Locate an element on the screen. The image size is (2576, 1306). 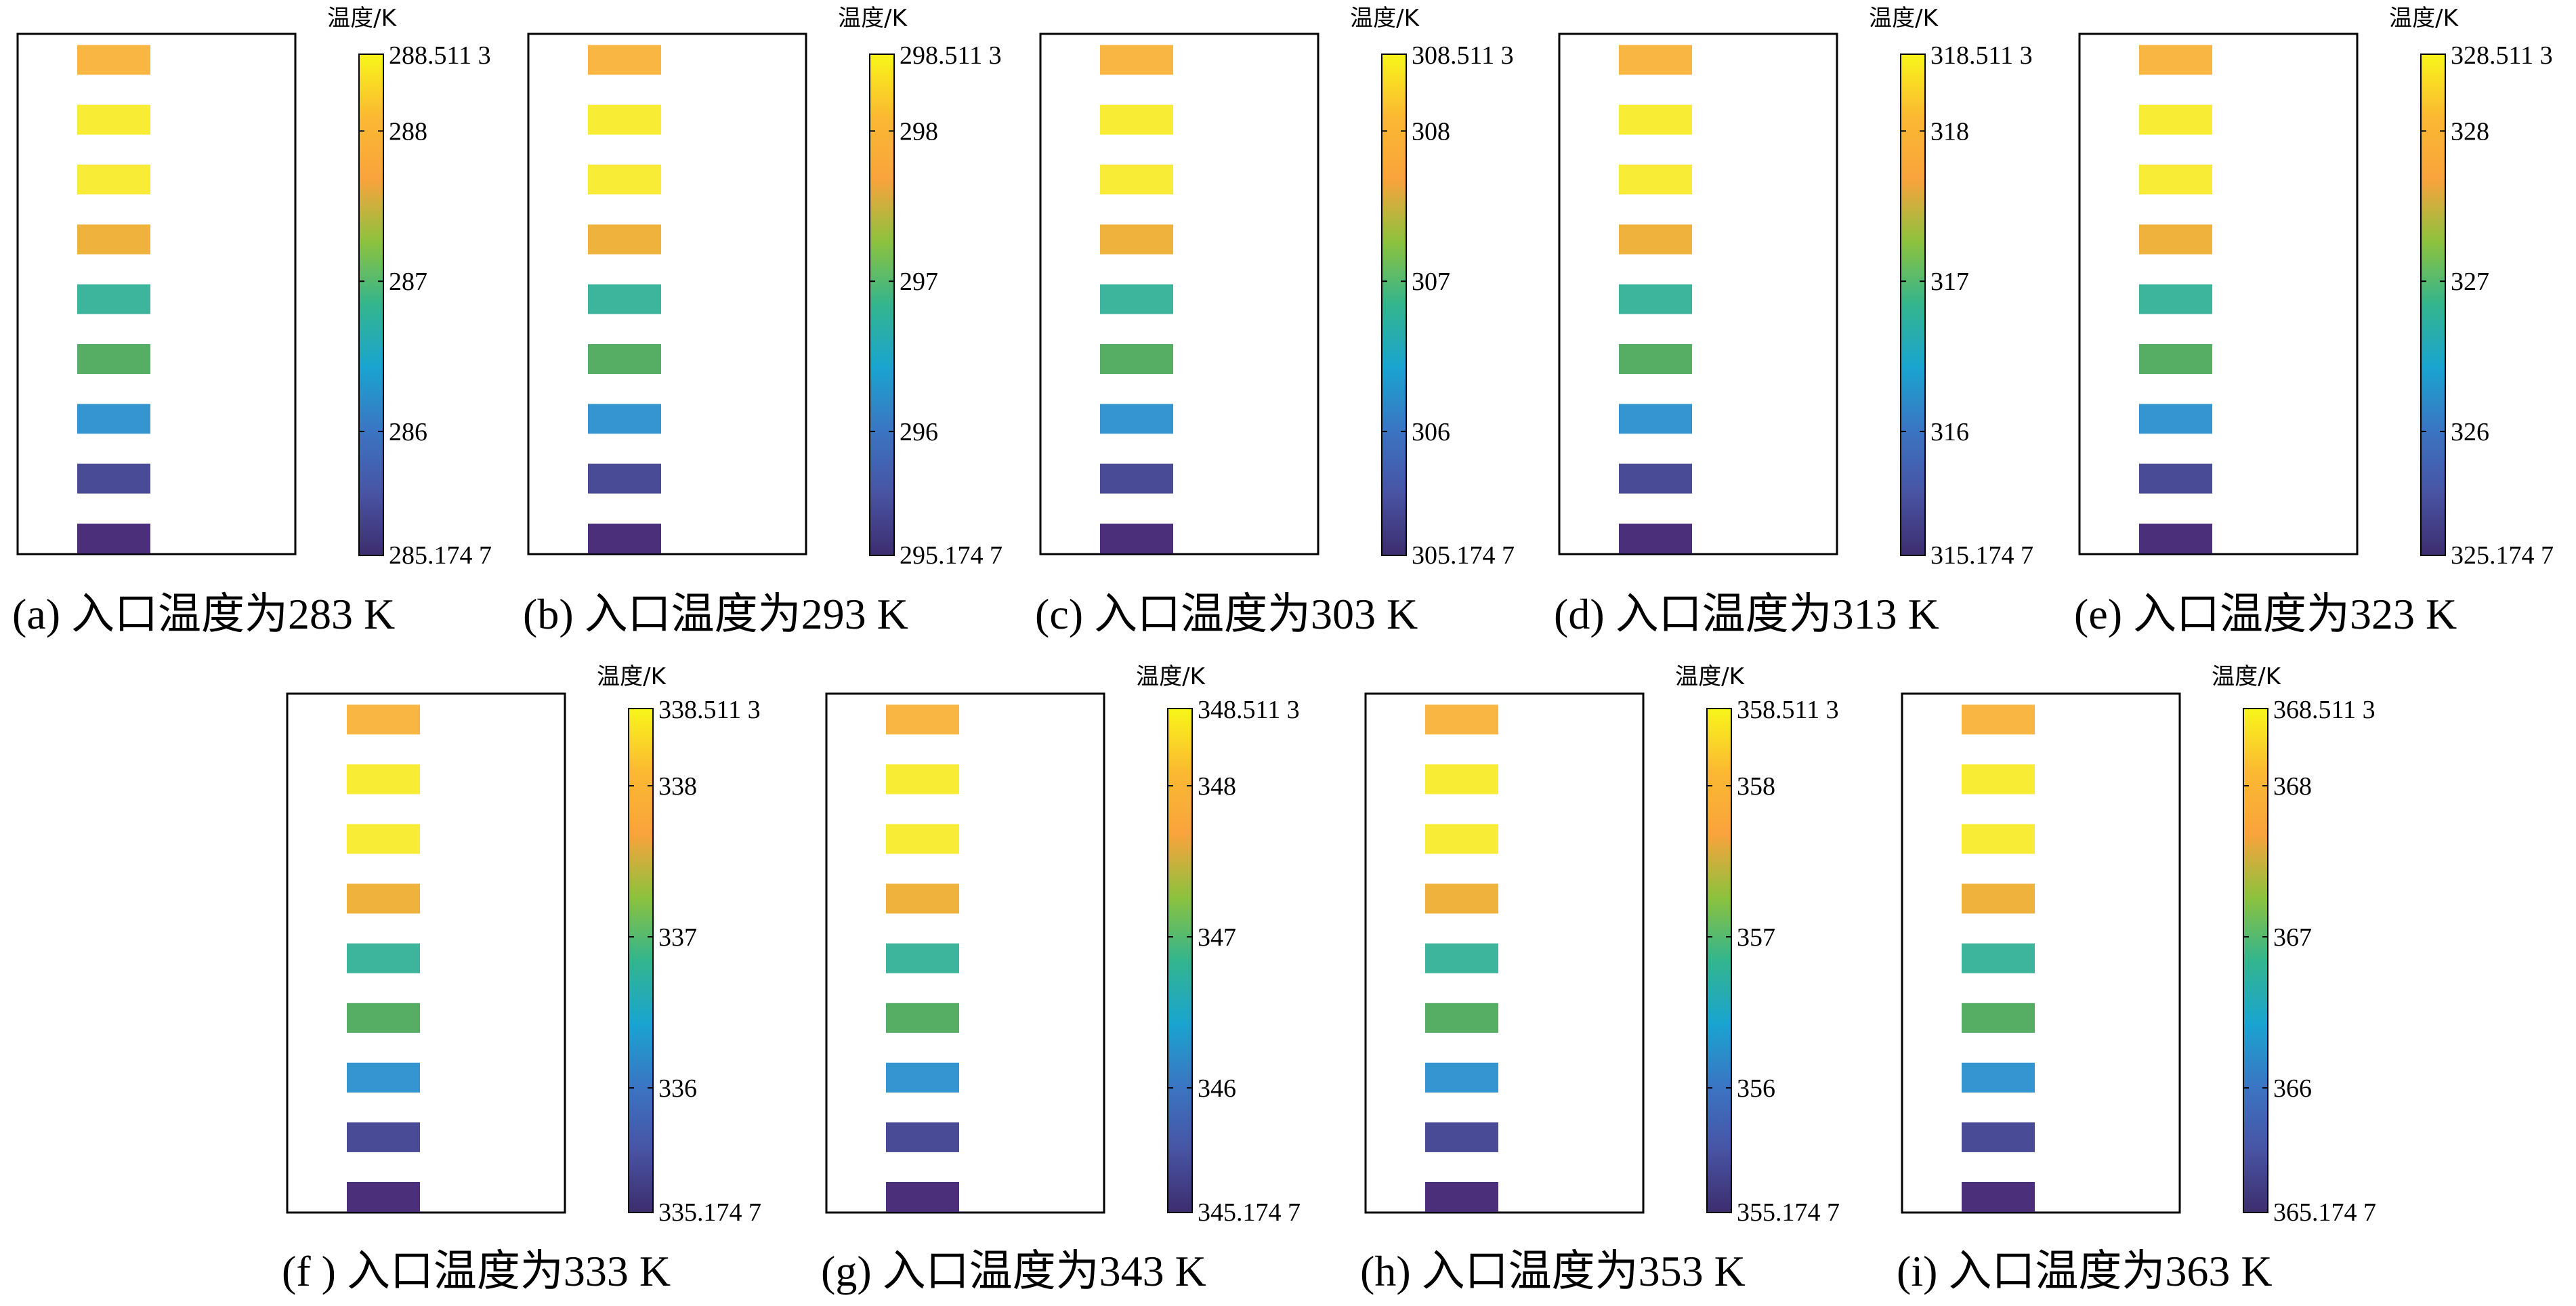
colorbar-min-label: 355.174 7 is located at coordinates (1788, 1213).